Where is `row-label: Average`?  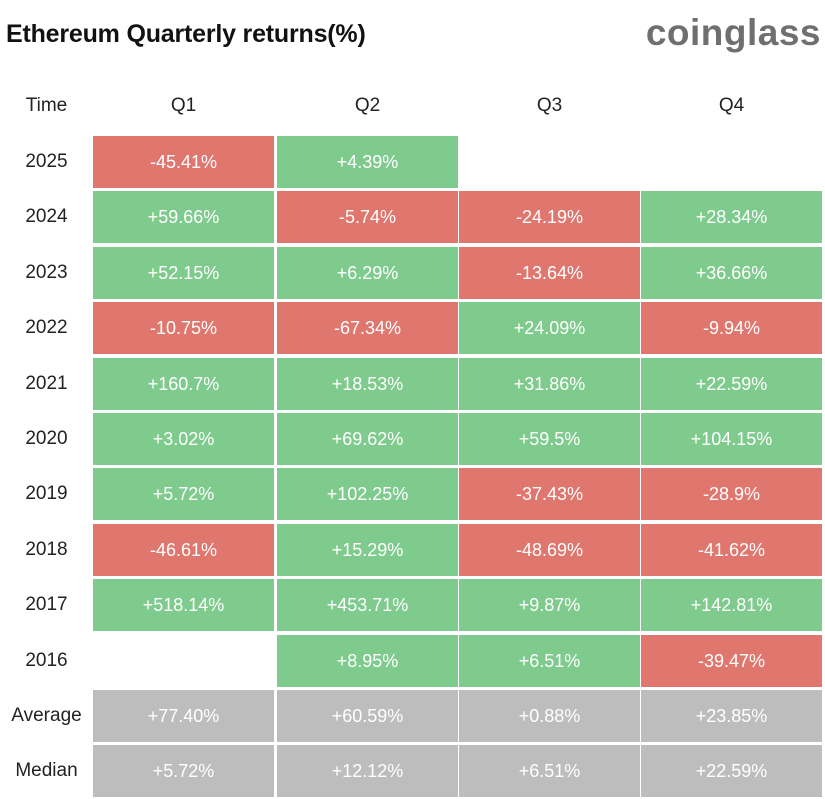 row-label: Average is located at coordinates (46, 715).